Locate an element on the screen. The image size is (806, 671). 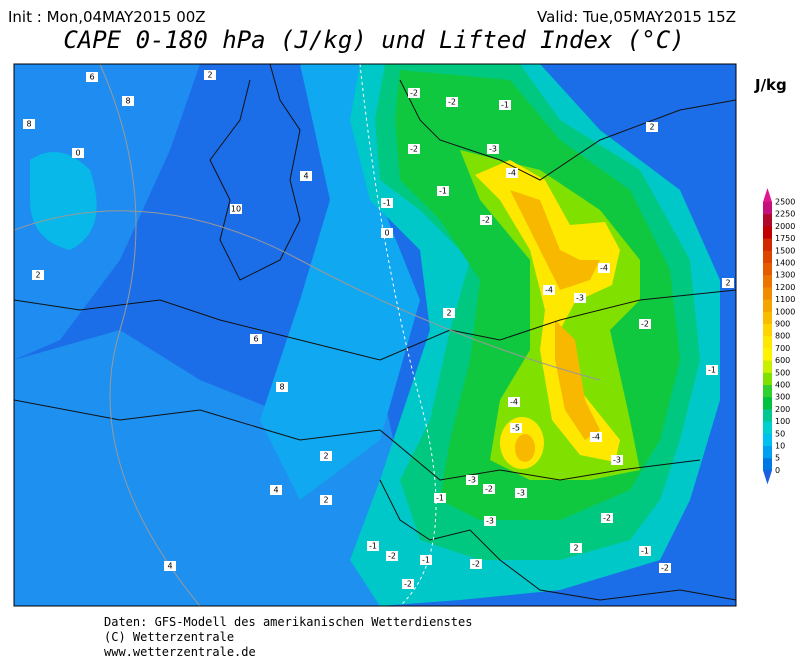
colorbar-label: 1200 is located at coordinates (785, 287).